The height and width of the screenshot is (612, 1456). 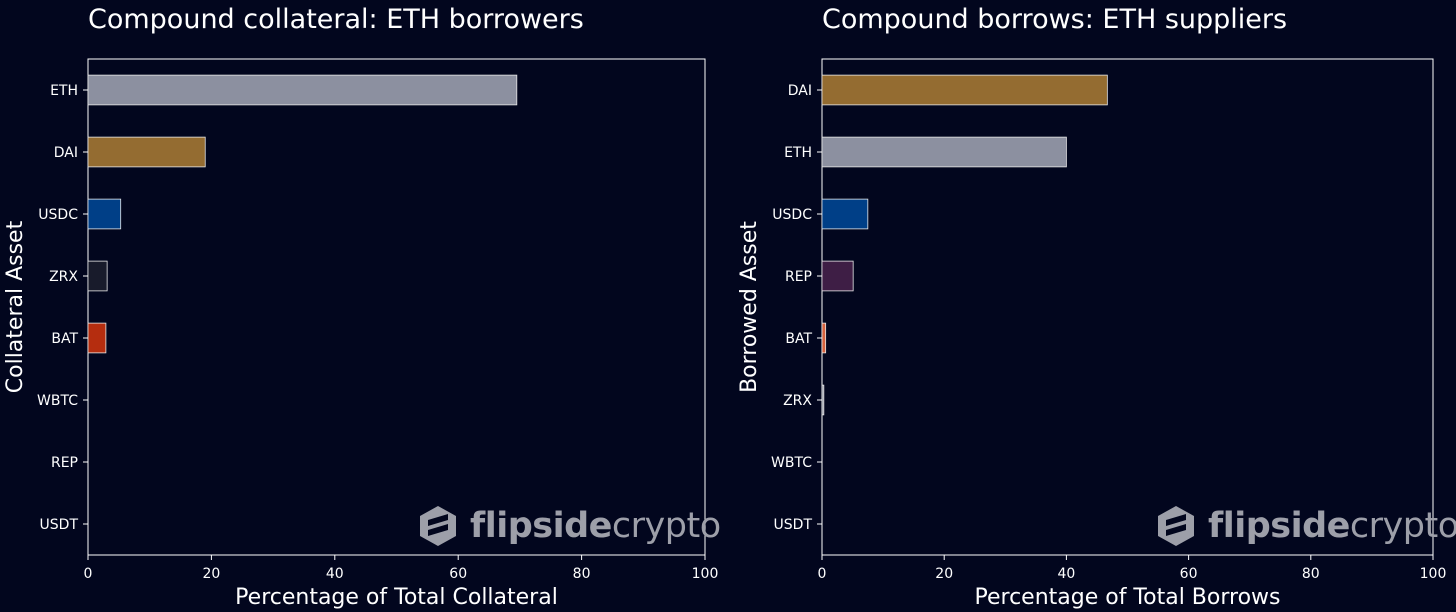 I want to click on bar-rep, so click(x=837, y=276).